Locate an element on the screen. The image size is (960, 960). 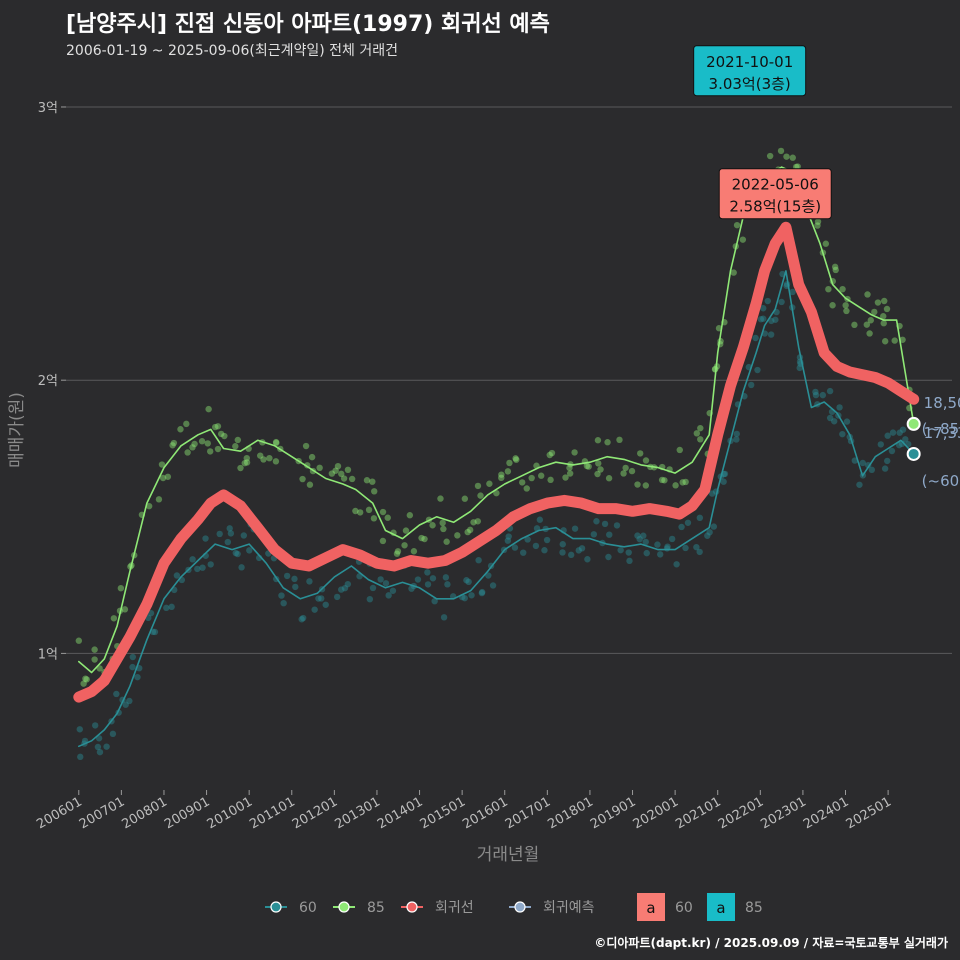
x-tick-label: 202101 is located at coordinates (698, 813).